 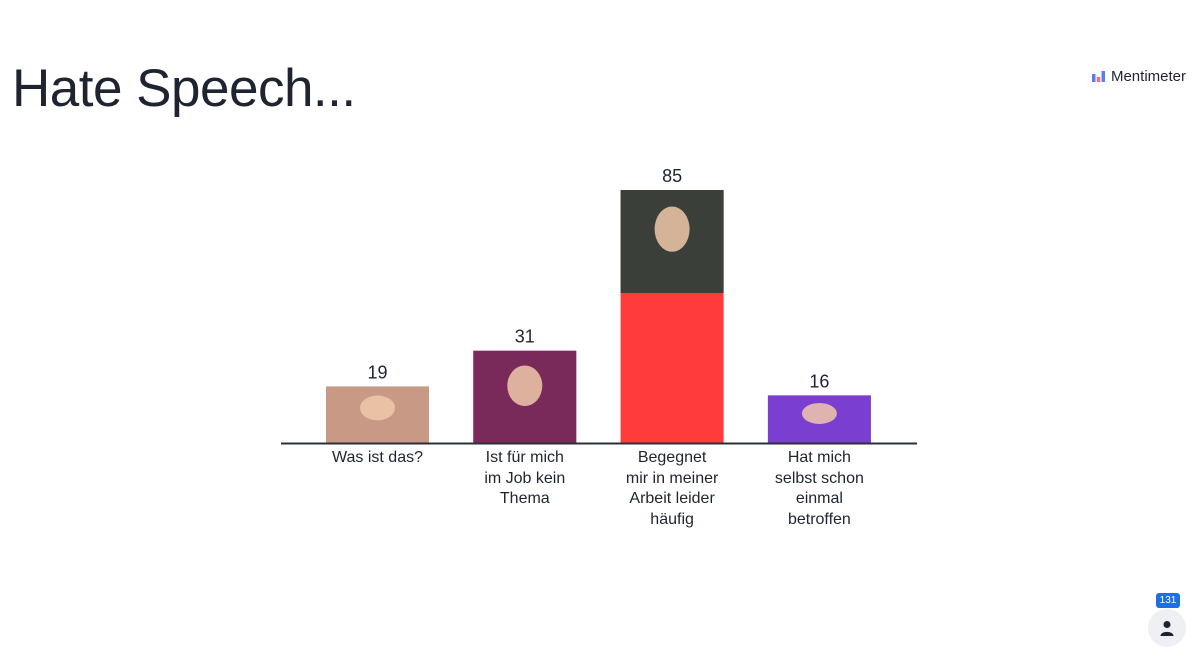 I want to click on person-icon, so click(x=1167, y=628).